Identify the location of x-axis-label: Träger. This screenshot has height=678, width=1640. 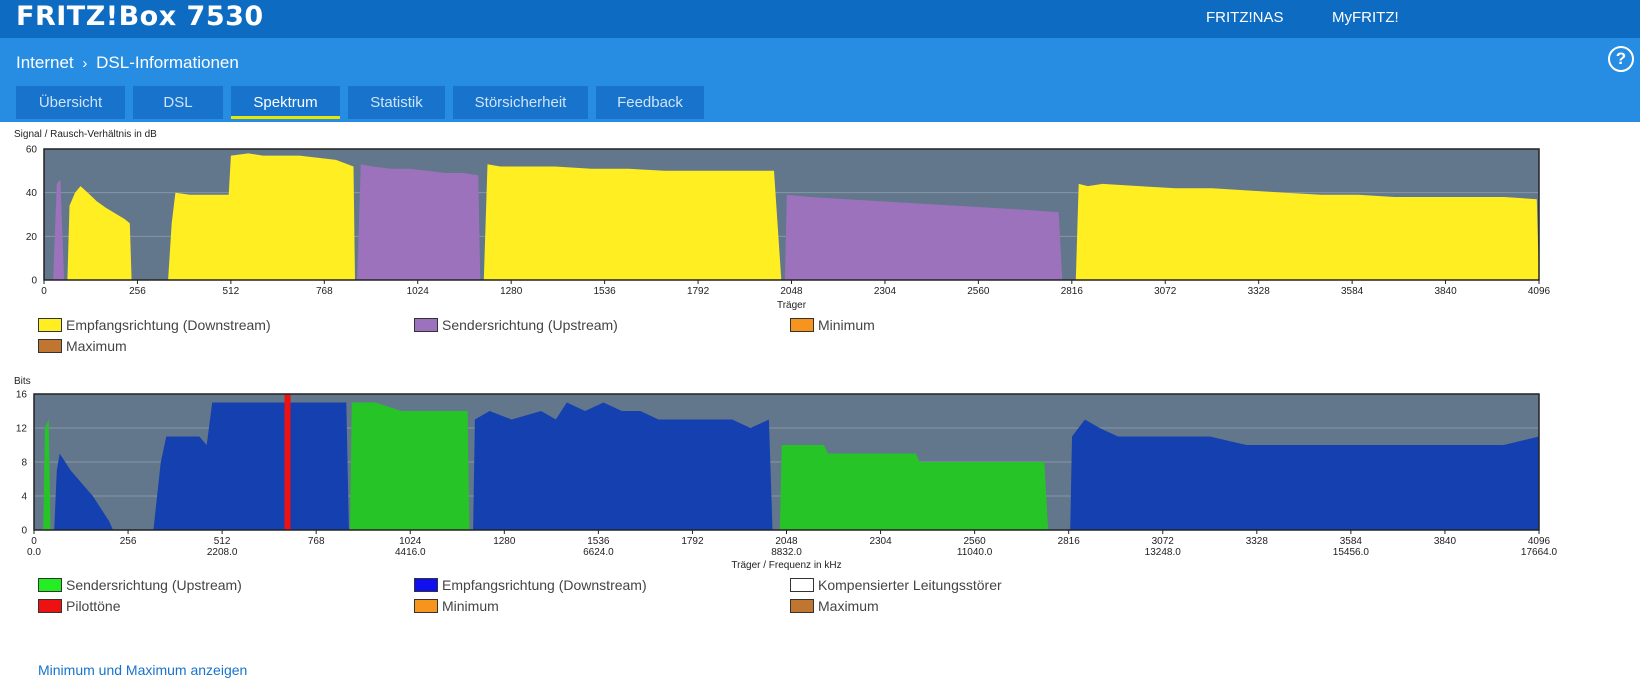
(792, 305).